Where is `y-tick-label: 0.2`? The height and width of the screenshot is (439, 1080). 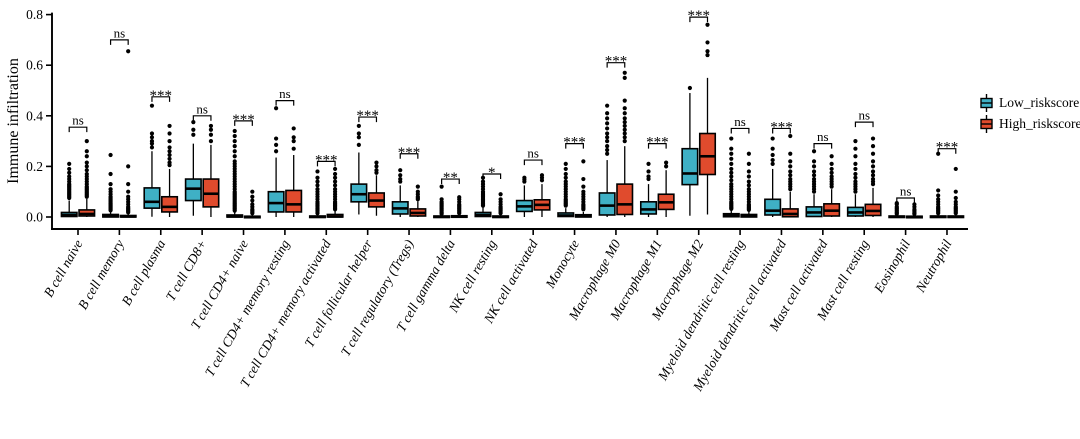 y-tick-label: 0.2 is located at coordinates (34, 166).